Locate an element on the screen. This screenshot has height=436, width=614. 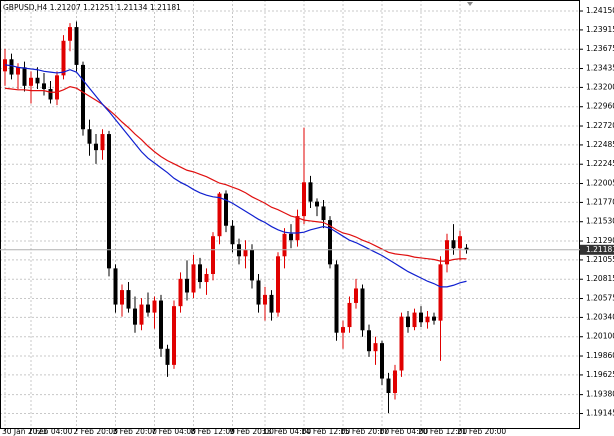
open-price: 1.21207 is located at coordinates (65, 7).